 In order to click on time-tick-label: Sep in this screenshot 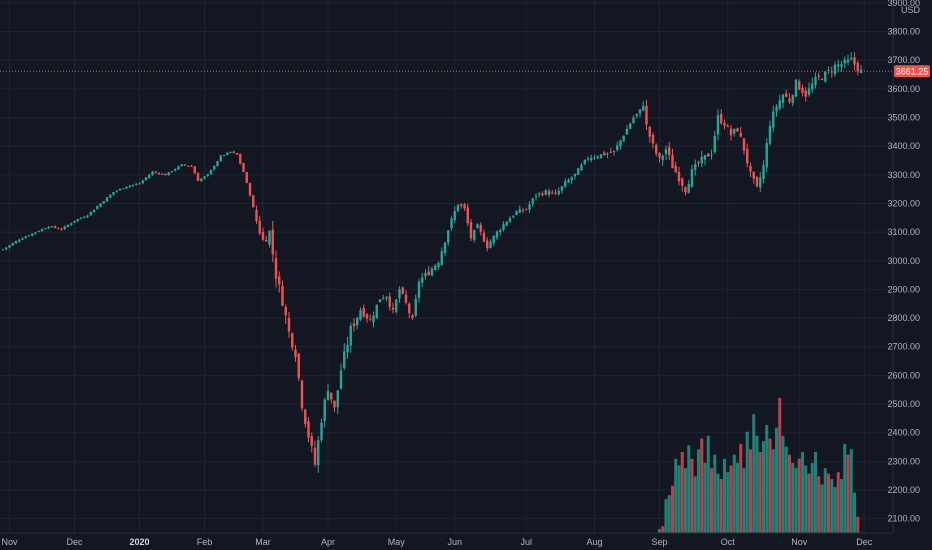, I will do `click(659, 542)`.